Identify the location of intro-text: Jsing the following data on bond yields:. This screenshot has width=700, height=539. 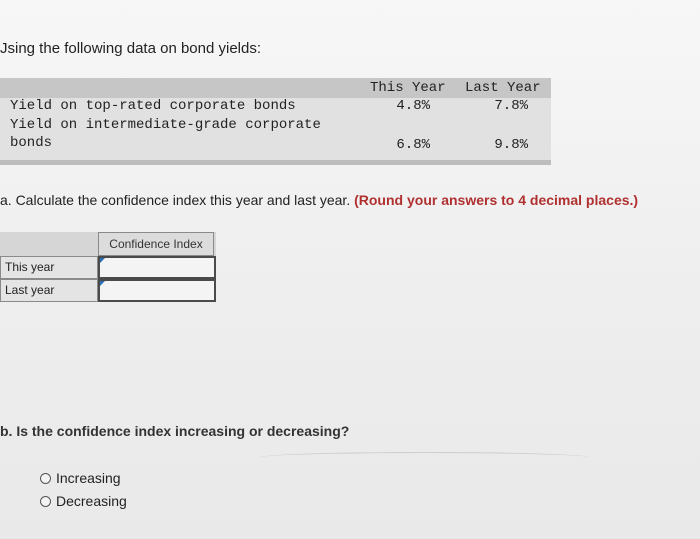
(131, 48).